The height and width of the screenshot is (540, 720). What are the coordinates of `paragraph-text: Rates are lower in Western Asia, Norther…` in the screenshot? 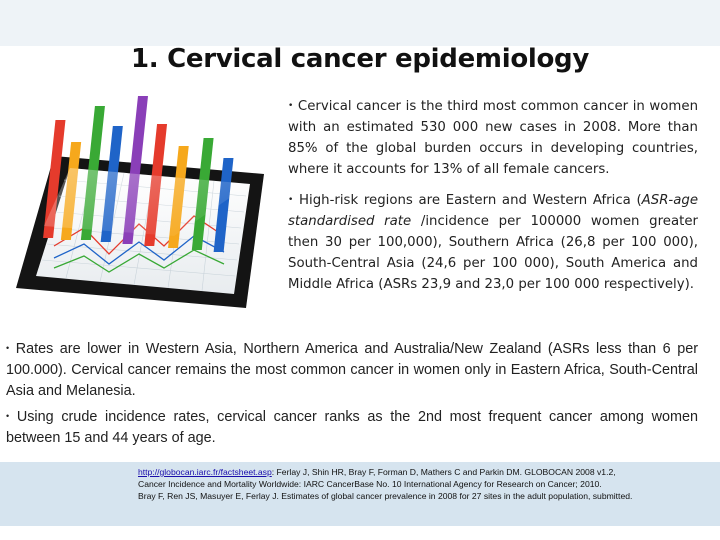 It's located at (352, 370).